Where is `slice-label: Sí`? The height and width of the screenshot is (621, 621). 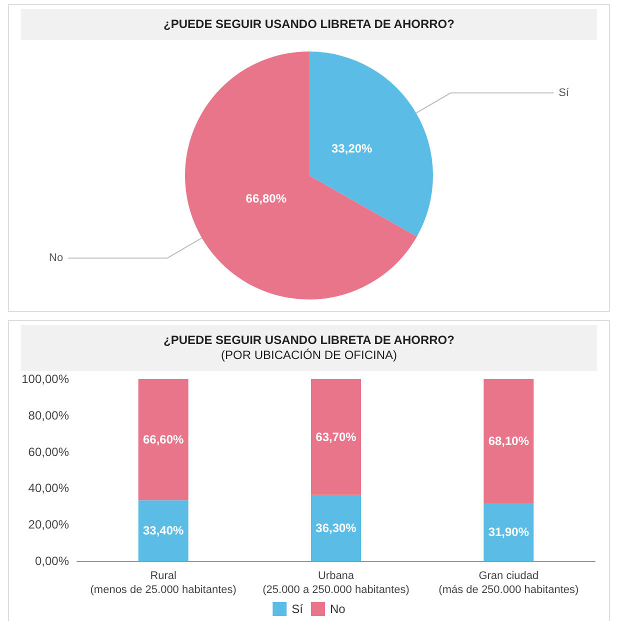 slice-label: Sí is located at coordinates (564, 92).